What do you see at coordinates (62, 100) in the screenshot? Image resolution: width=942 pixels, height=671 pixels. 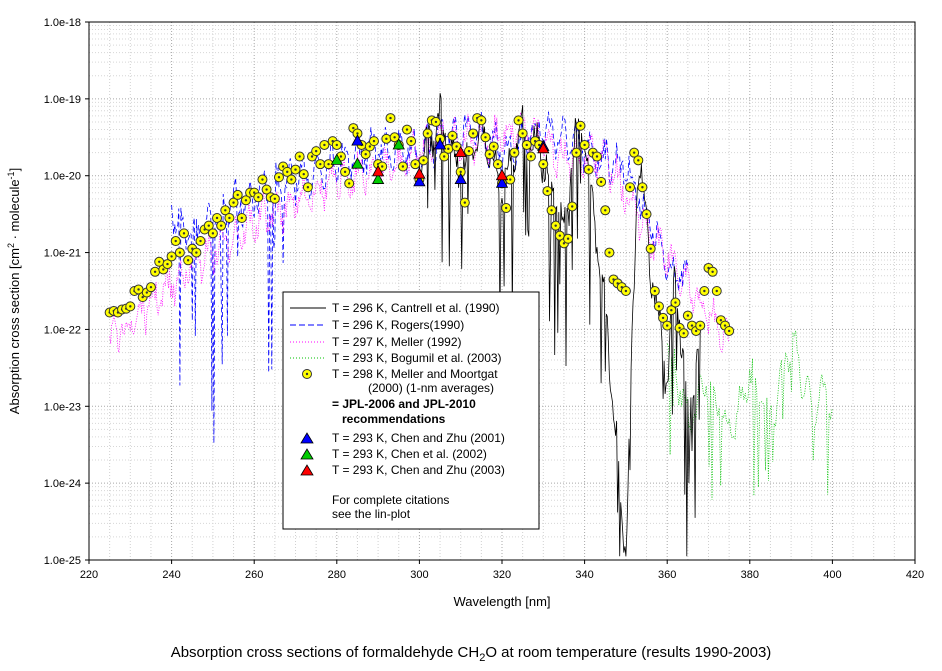 I see `y-tick-label: 1.0e-19` at bounding box center [62, 100].